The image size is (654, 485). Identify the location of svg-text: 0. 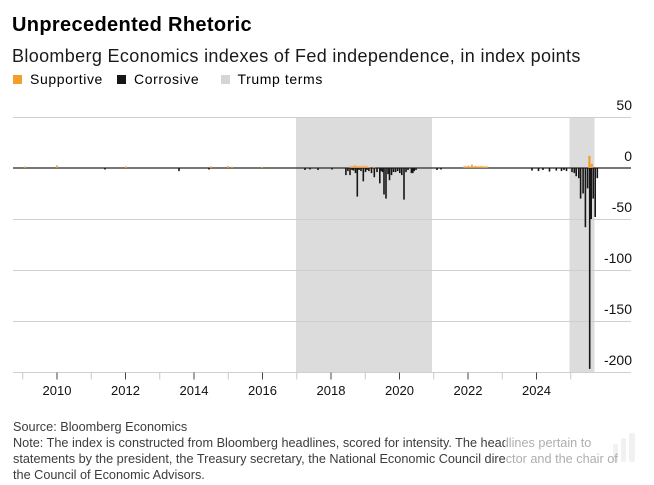
(628, 156).